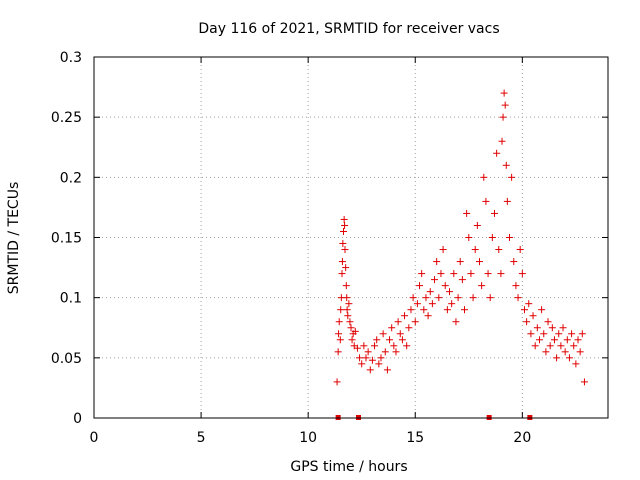 Image resolution: width=640 pixels, height=480 pixels. I want to click on y-tick-label: 0.05, so click(66, 359).